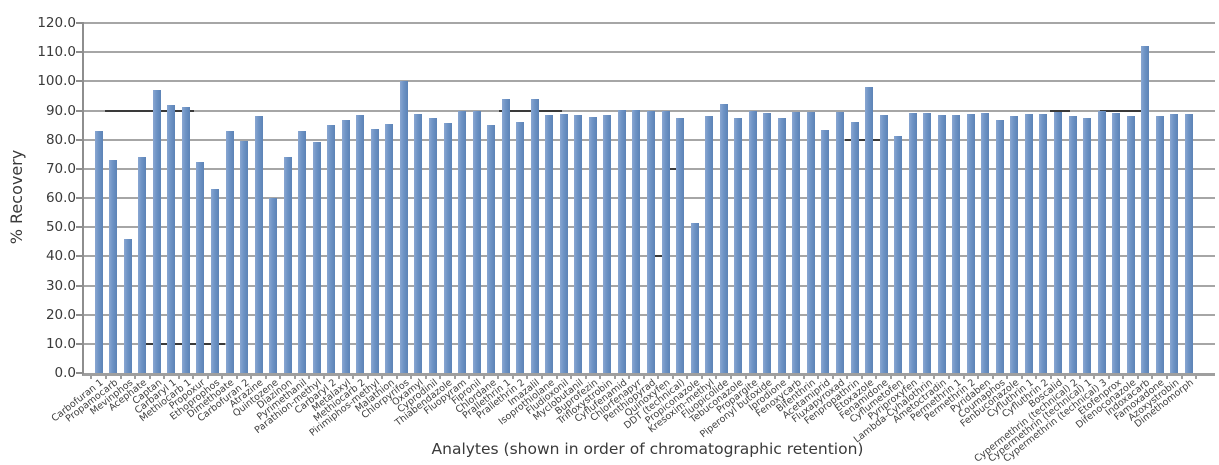 This screenshot has width=1219, height=465. I want to click on y-tick-label: 50.0, so click(60, 227).